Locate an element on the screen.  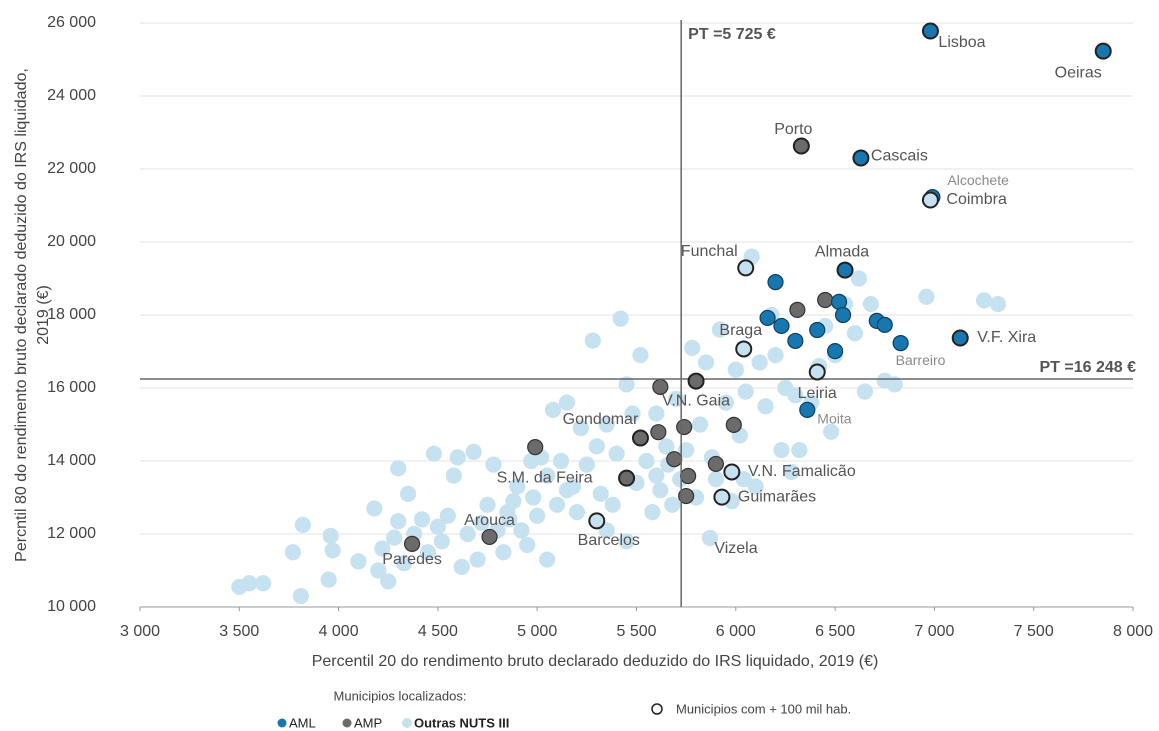
point-label: Barreiro is located at coordinates (921, 360).